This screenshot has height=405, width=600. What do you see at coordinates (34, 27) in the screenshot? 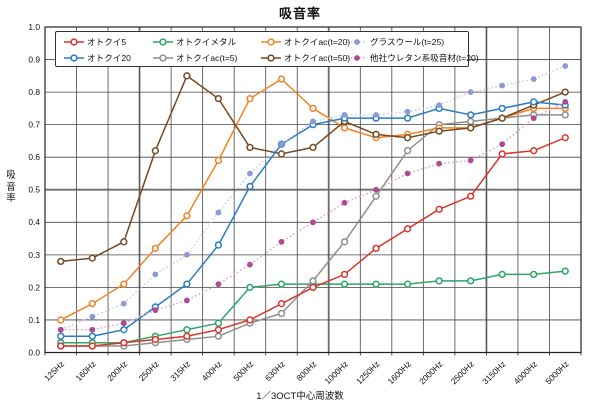
I see `svg-text: 1.0` at bounding box center [34, 27].